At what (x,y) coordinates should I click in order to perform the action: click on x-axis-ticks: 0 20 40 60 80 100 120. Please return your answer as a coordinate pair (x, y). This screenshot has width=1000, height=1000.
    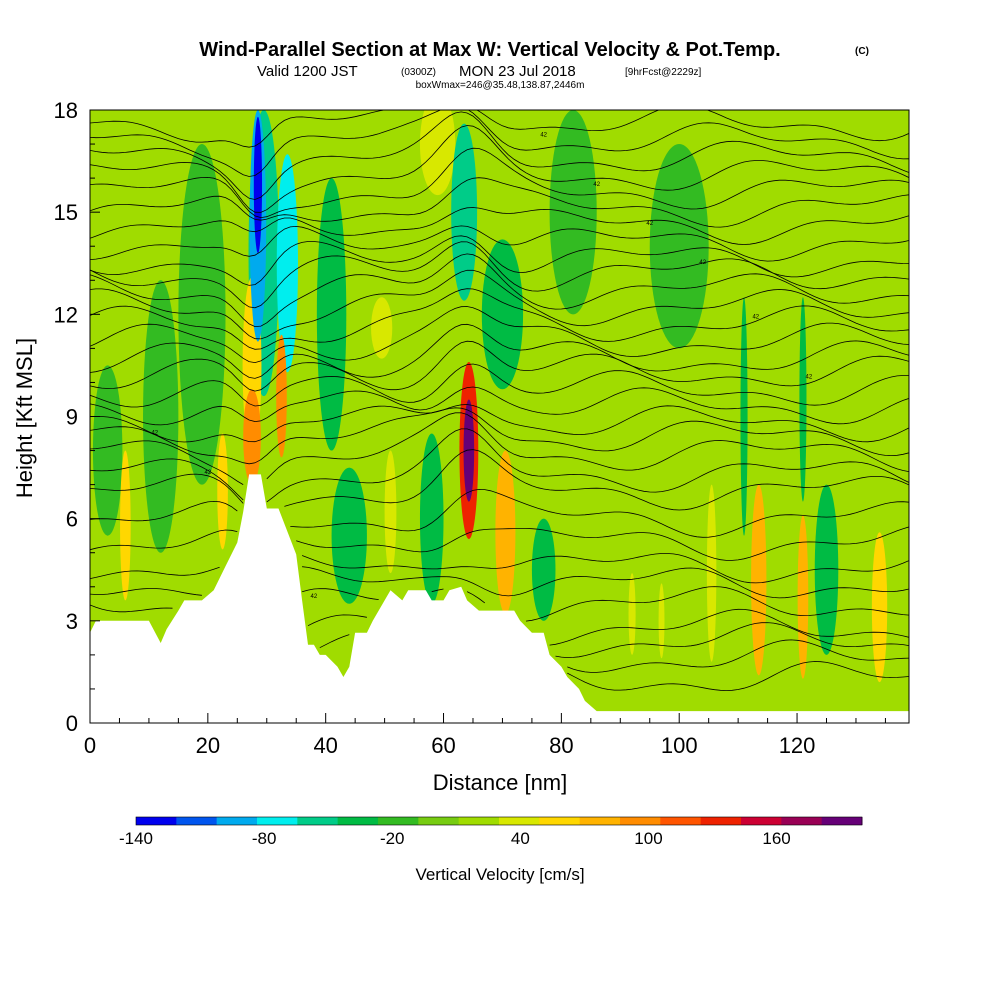
    Looking at the image, I should click on (485, 735).